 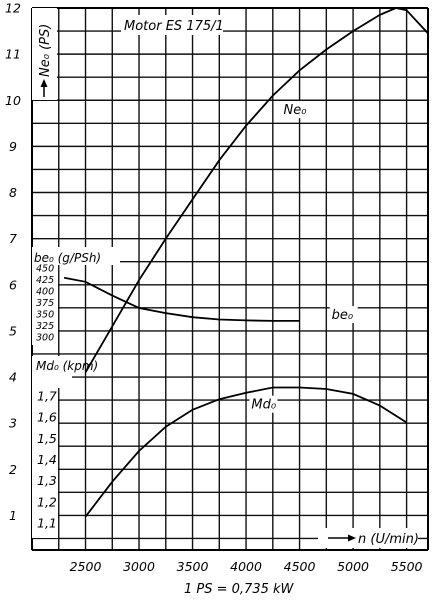 I want to click on left-axis-tick-label: 7, so click(x=13, y=238).